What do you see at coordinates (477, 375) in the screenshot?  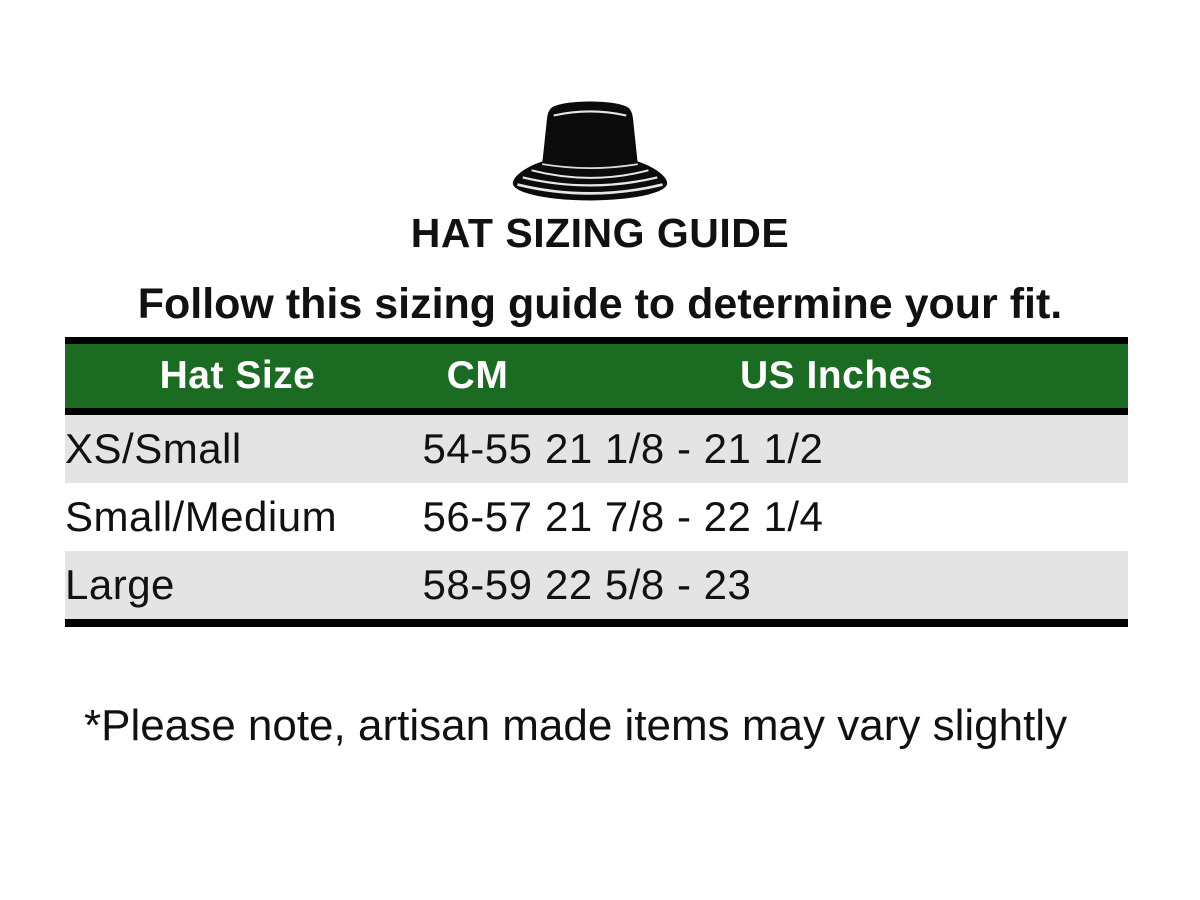 I see `col-header-cm: CM` at bounding box center [477, 375].